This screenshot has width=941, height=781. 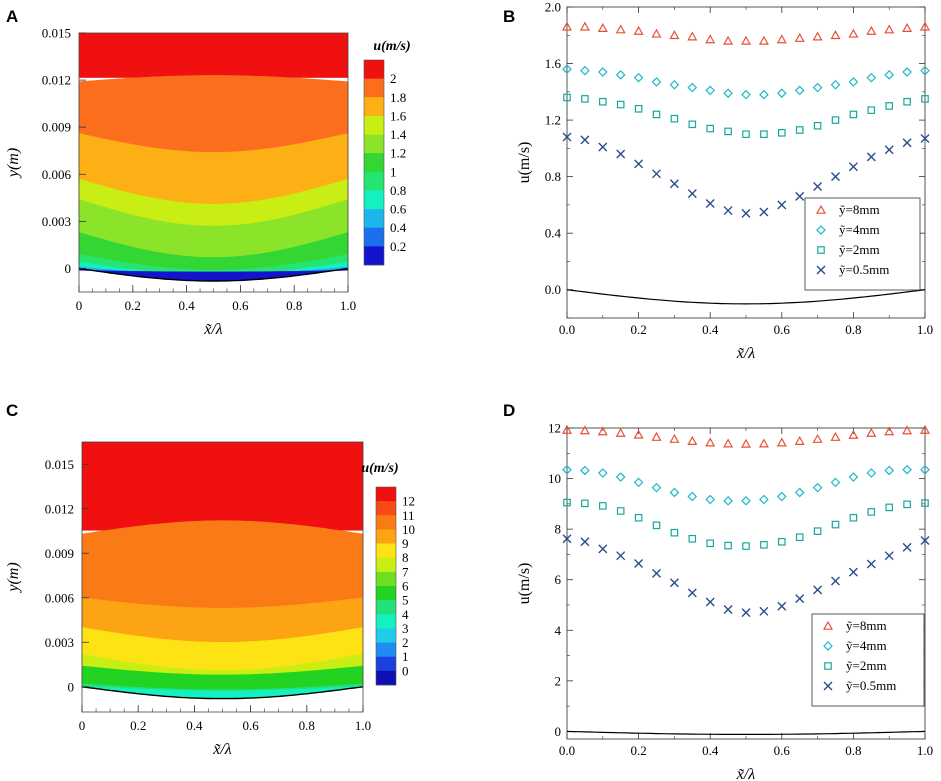 What do you see at coordinates (408, 529) in the screenshot?
I see `c-colorbar-label: 10` at bounding box center [408, 529].